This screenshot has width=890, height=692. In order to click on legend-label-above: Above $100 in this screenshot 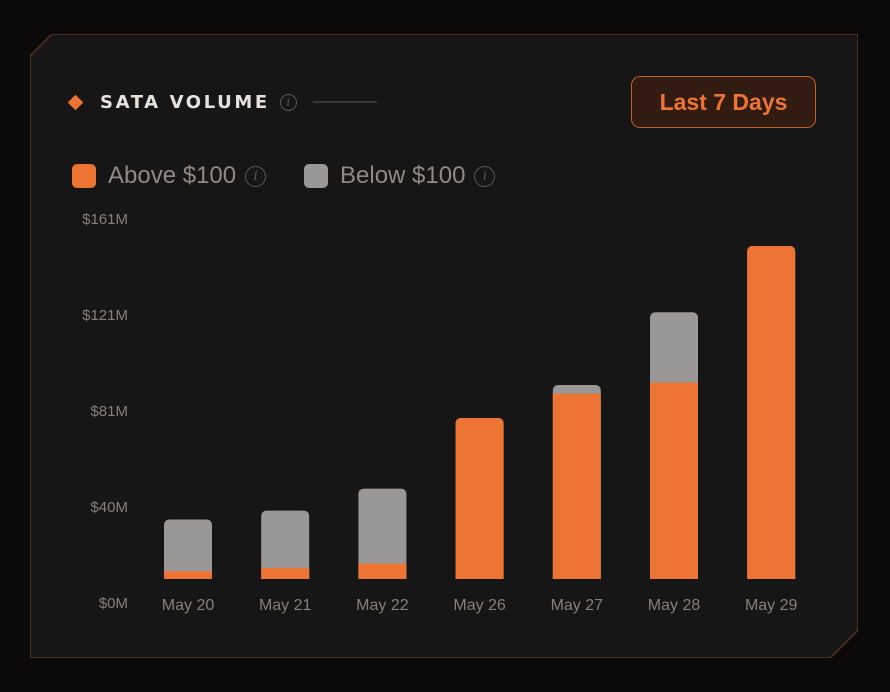, I will do `click(172, 175)`.